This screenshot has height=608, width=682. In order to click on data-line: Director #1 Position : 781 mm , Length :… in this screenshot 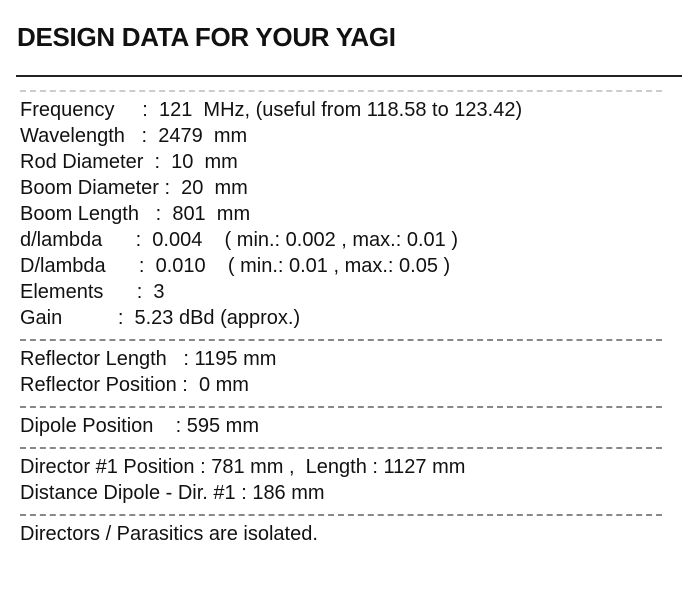, I will do `click(243, 467)`.